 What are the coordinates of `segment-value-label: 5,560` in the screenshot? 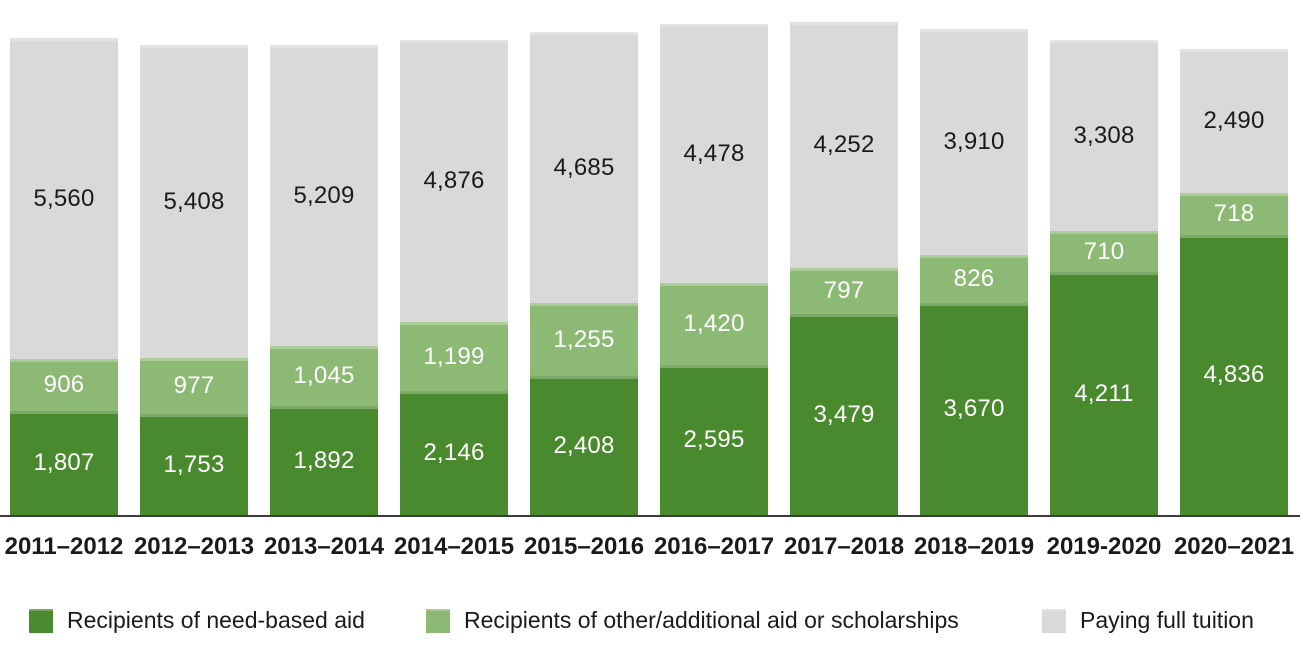 It's located at (64, 198).